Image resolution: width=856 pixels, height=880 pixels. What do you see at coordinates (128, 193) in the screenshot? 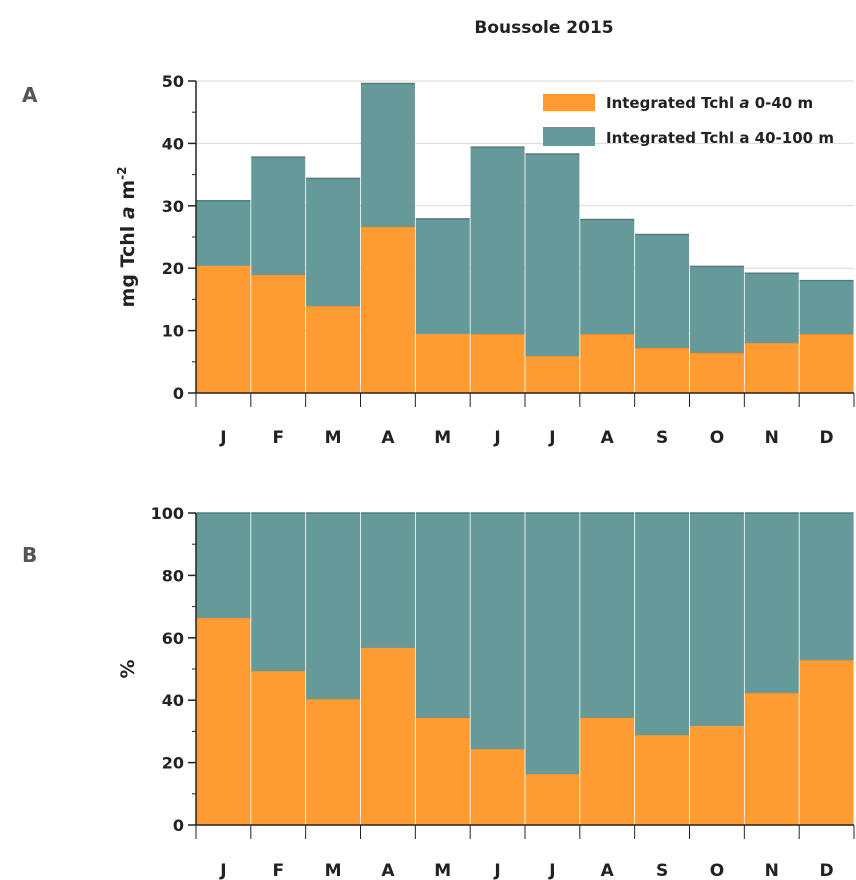
I see `y-axis-label-a-unit: m` at bounding box center [128, 193].